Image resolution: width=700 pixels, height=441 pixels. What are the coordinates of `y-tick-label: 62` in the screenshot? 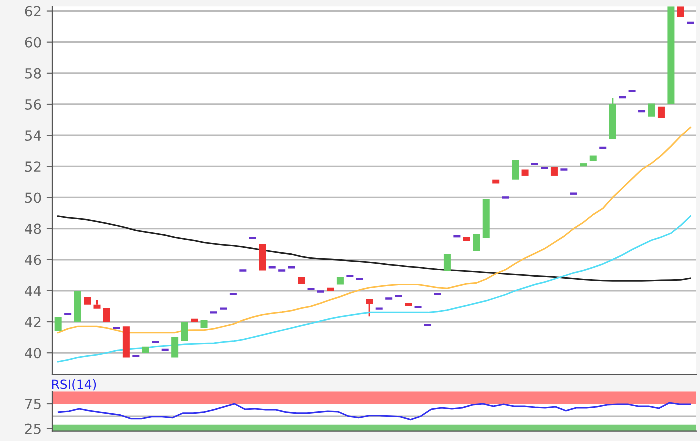 It's located at (33, 11).